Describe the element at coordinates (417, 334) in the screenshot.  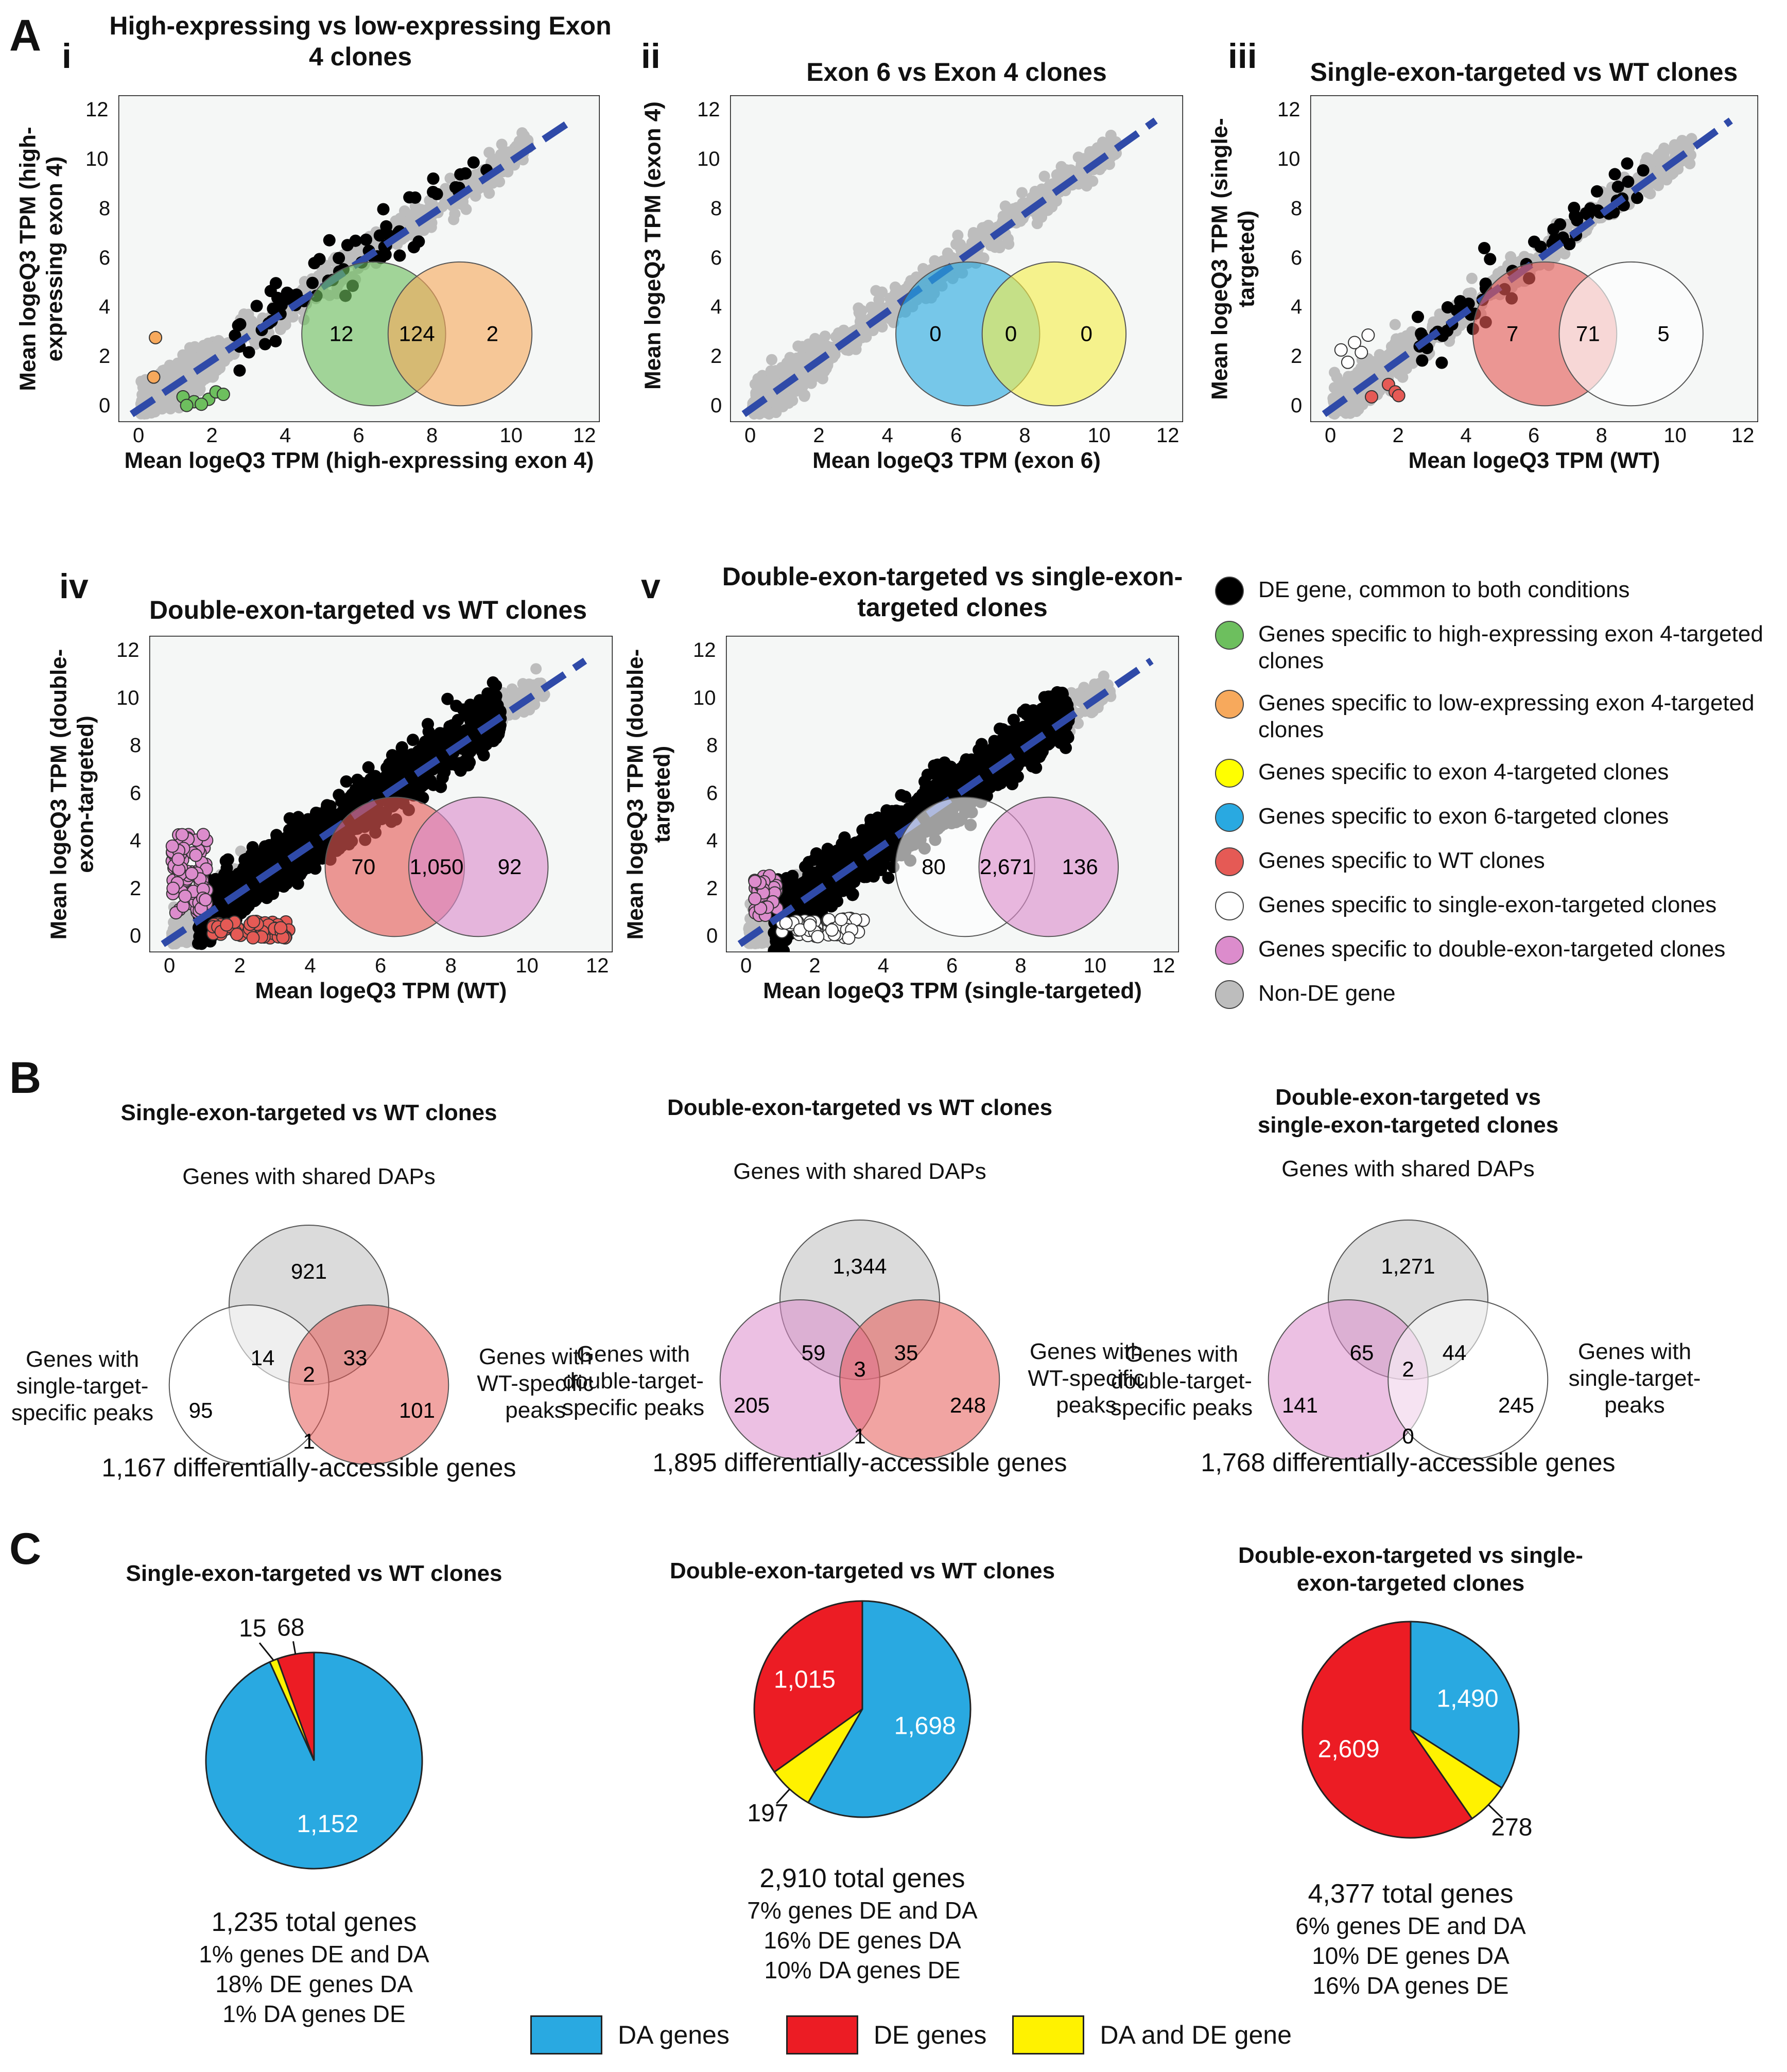
I see `venn-mid-count: 124` at that location.